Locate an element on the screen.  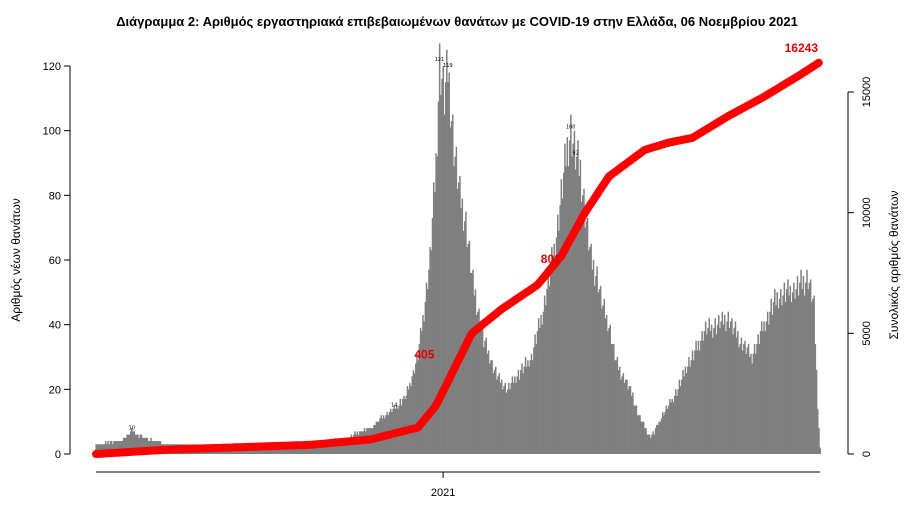
left-tick-label: 120 is located at coordinates (52, 67).